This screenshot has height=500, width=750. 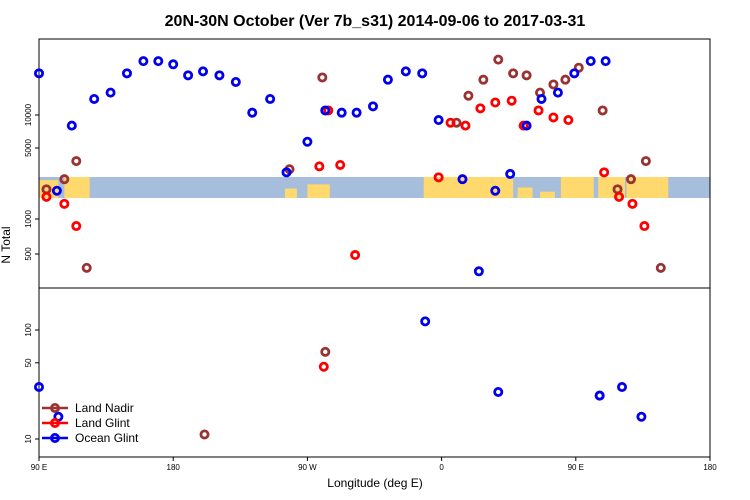 I want to click on x-tick-label: 0, so click(x=441, y=467).